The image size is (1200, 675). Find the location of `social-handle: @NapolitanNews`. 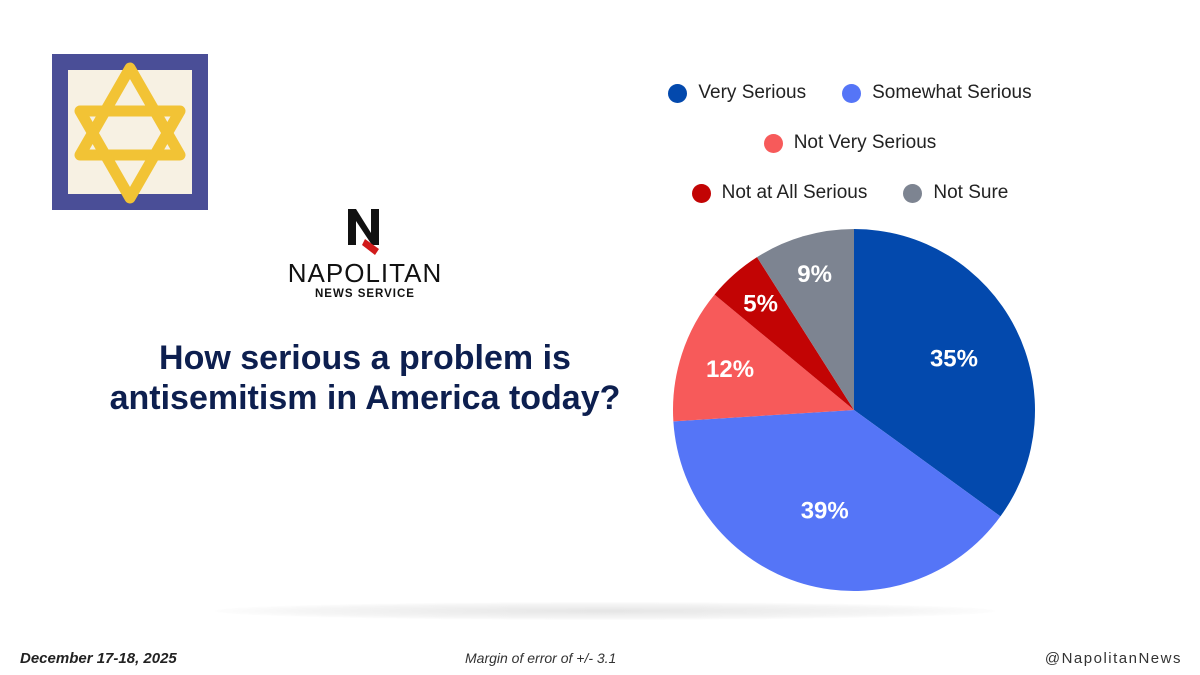

social-handle: @NapolitanNews is located at coordinates (1113, 658).